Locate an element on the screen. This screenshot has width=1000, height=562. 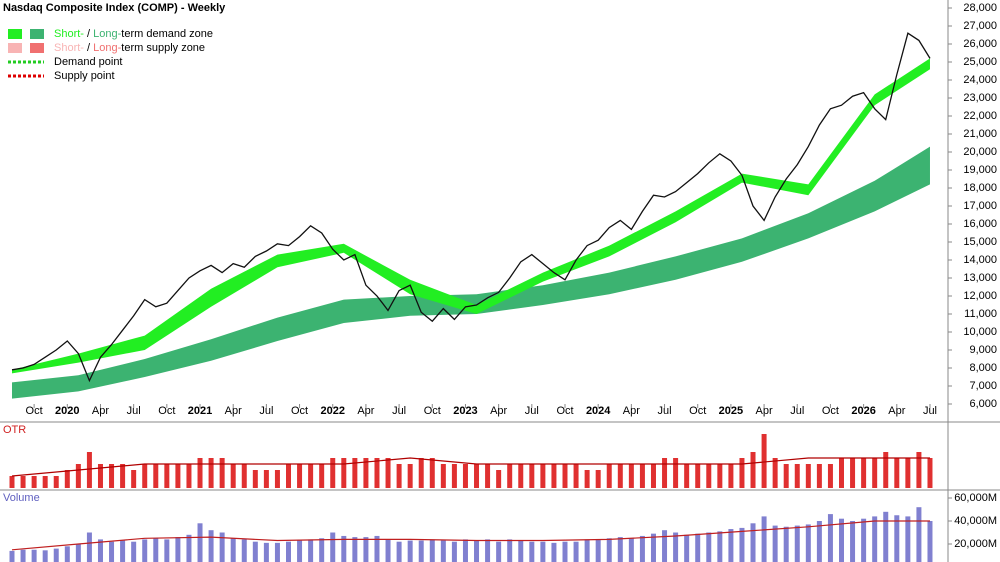
y-tick-label: 25,000 is located at coordinates (980, 62).